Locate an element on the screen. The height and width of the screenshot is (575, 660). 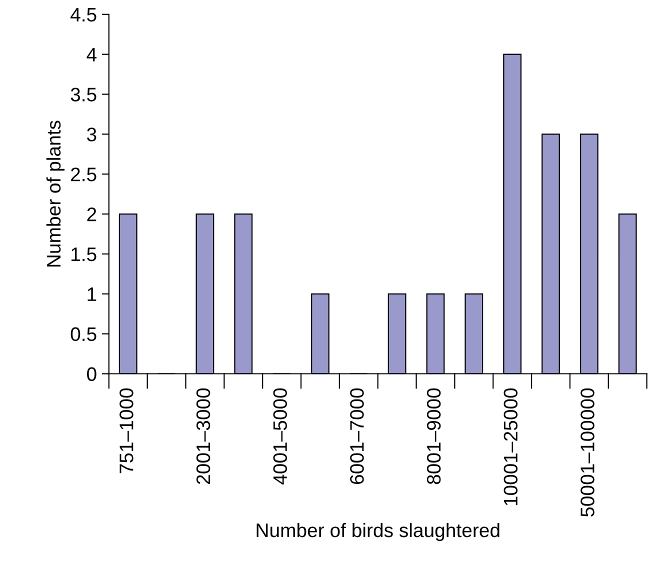
y-tick-label: 4.5 is located at coordinates (83, 15).